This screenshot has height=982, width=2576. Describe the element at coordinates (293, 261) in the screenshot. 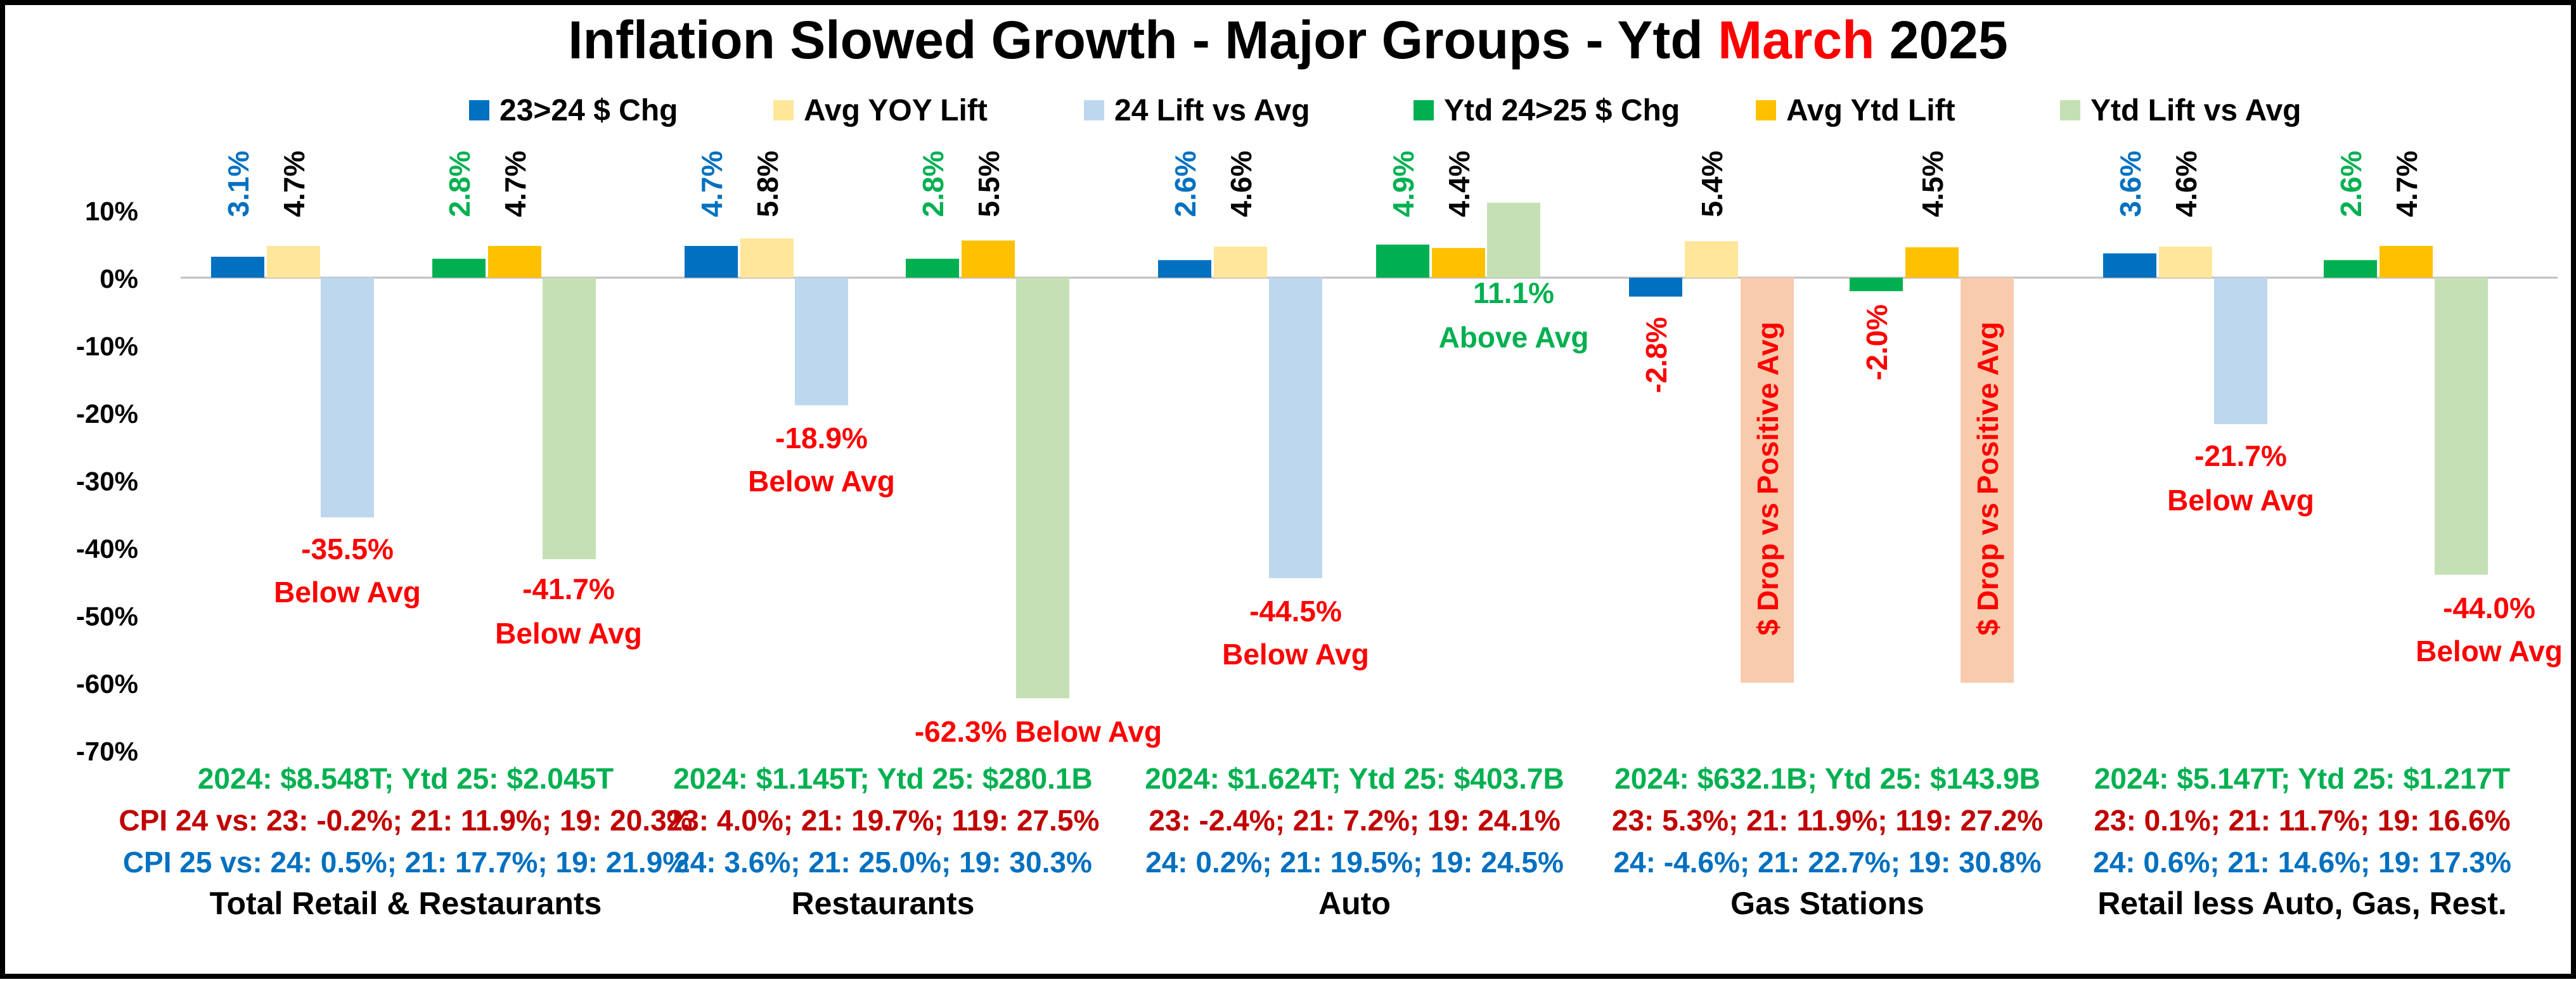

I see `bar-g0-s1` at that location.